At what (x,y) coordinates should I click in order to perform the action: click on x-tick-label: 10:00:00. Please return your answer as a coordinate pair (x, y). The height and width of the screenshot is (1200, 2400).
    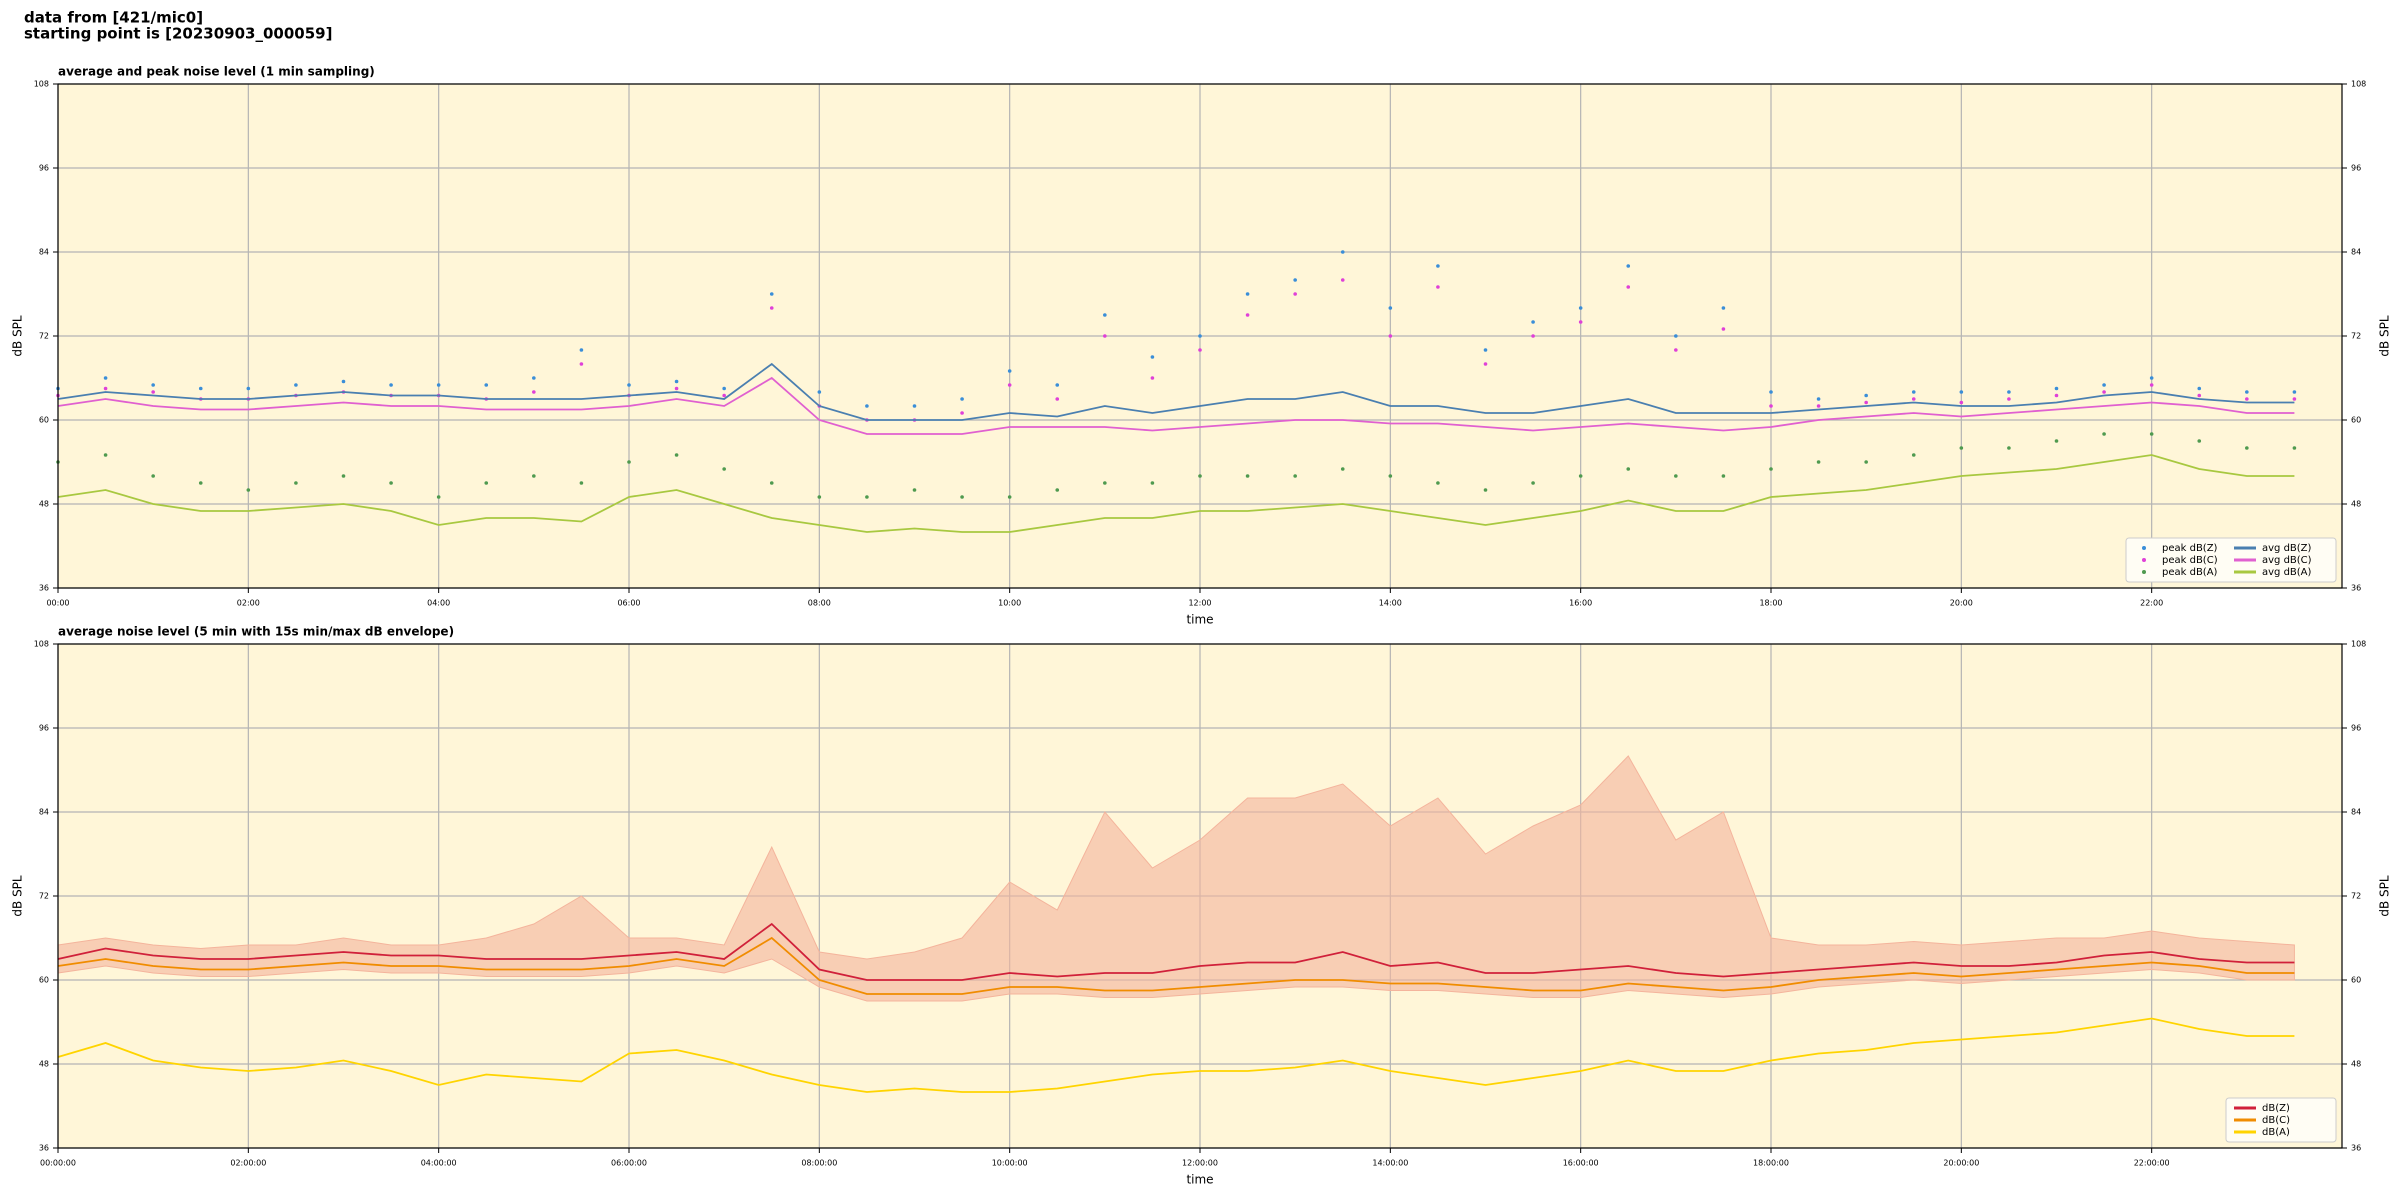
    Looking at the image, I should click on (1010, 1163).